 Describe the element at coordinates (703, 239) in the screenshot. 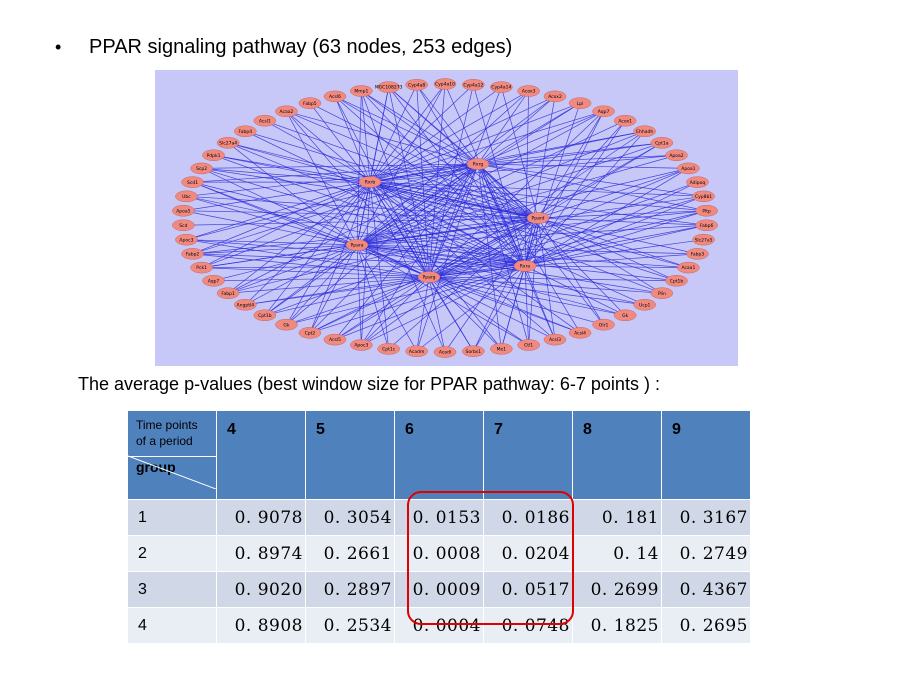

I see `network-node: Slc27a5` at that location.